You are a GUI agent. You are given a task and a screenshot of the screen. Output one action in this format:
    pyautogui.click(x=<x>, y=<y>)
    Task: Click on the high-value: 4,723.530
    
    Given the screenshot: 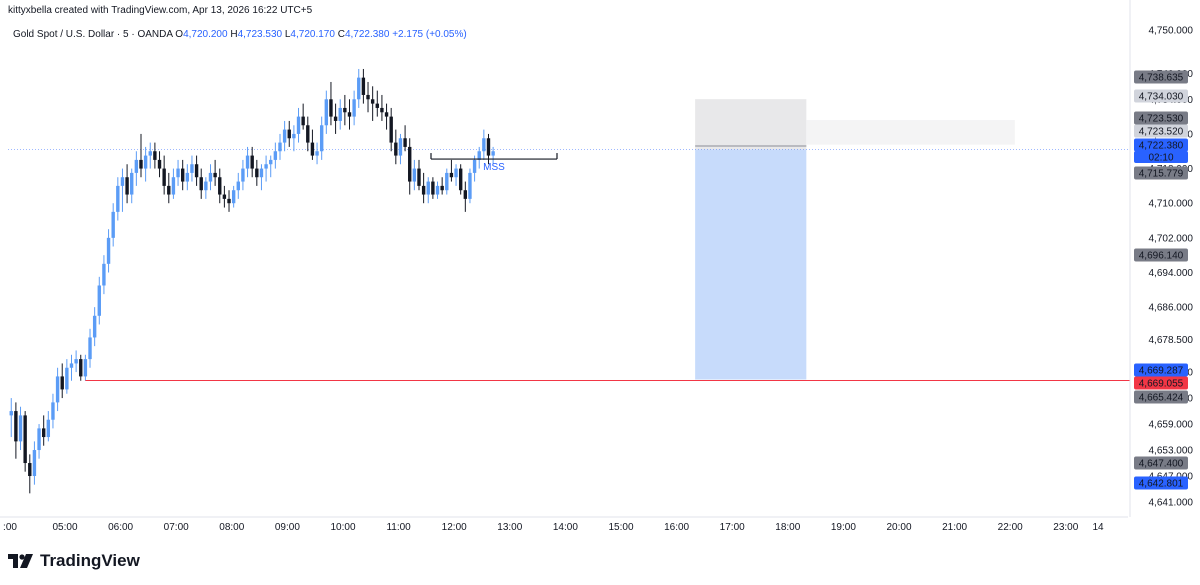 What is the action you would take?
    pyautogui.click(x=260, y=34)
    